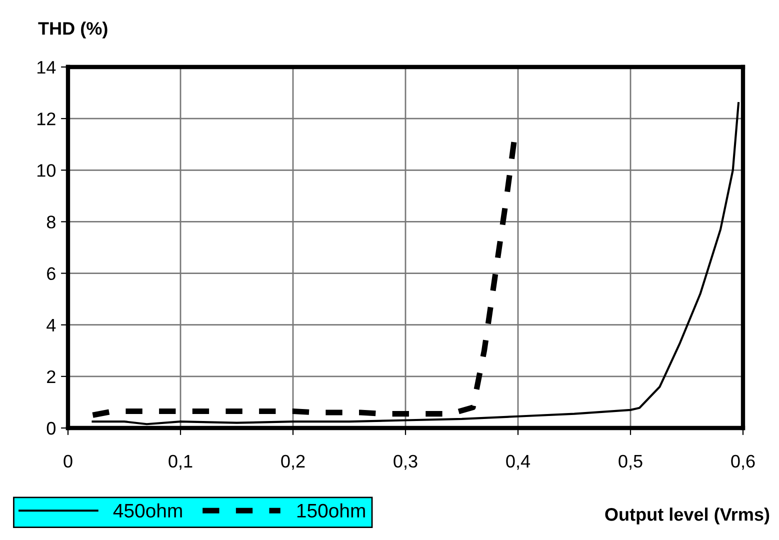  What do you see at coordinates (51, 428) in the screenshot?
I see `y-tick-label: 0` at bounding box center [51, 428].